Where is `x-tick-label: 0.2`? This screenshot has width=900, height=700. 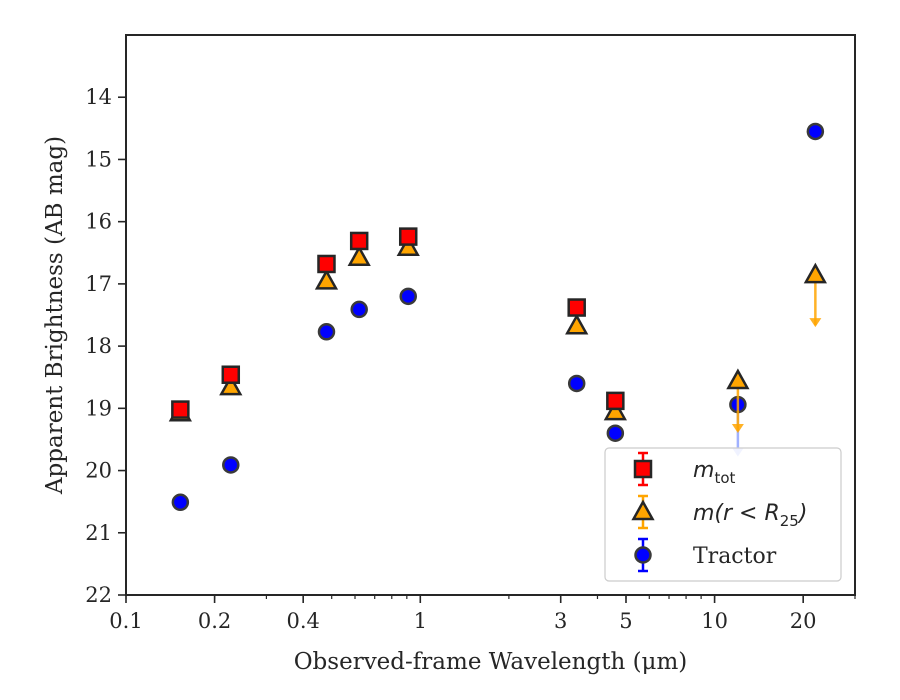
x-tick-label: 0.2 is located at coordinates (214, 621).